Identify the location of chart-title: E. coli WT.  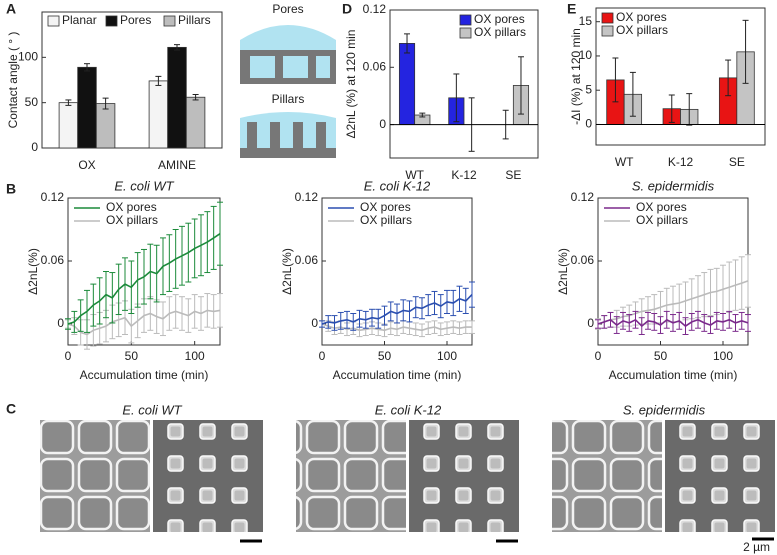
(144, 185).